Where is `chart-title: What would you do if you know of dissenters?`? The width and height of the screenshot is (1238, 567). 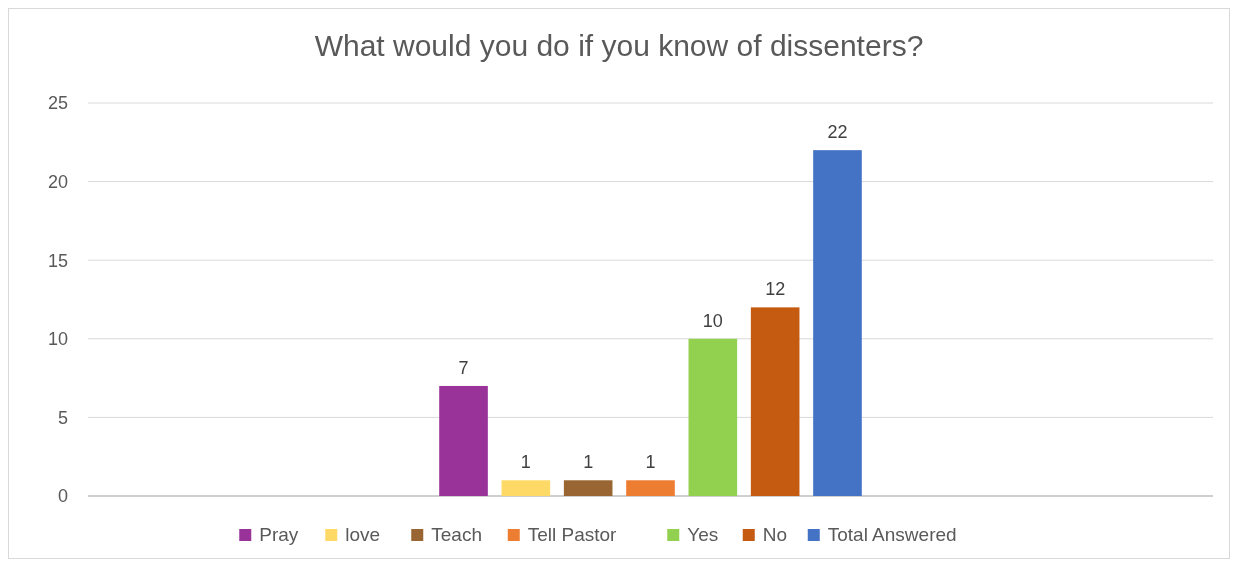
chart-title: What would you do if you know of dissenters? is located at coordinates (619, 45).